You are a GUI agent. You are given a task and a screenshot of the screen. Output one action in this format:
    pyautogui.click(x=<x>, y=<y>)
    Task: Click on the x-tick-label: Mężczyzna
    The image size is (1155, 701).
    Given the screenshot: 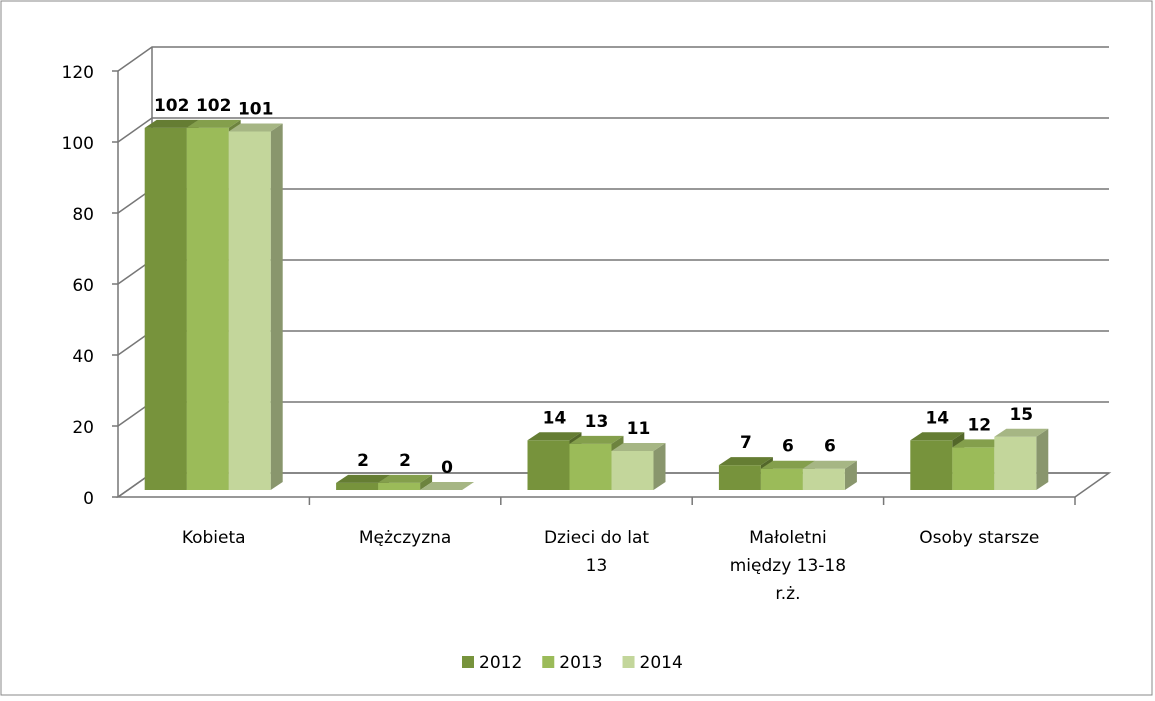 What is the action you would take?
    pyautogui.click(x=405, y=538)
    